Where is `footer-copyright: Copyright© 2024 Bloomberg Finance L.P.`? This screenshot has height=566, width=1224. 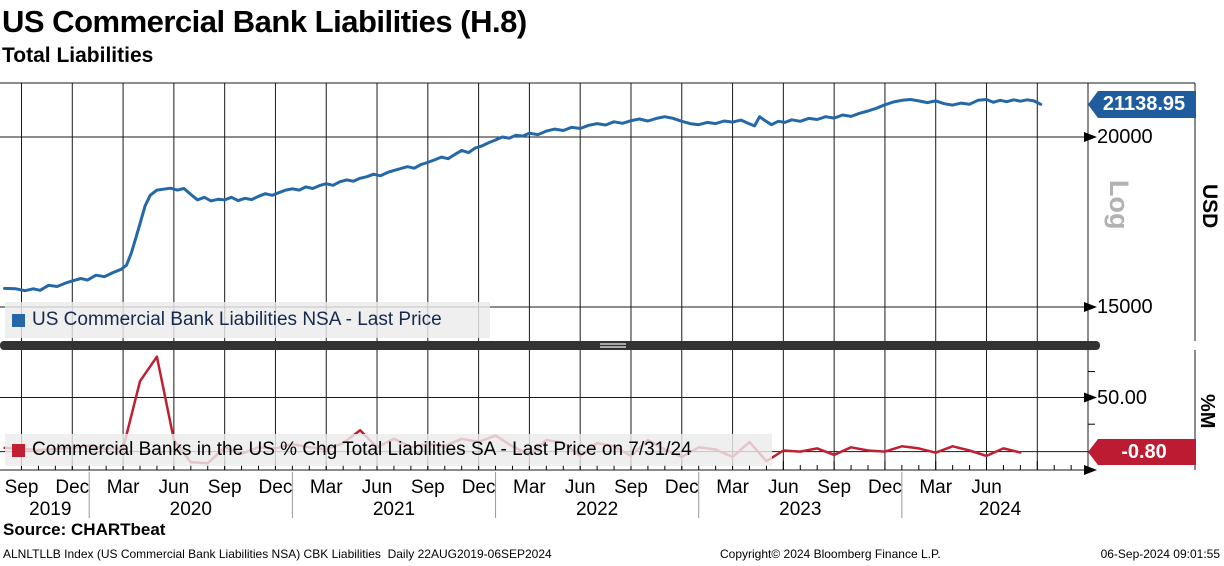
footer-copyright: Copyright© 2024 Bloomberg Finance L.P. is located at coordinates (830, 554).